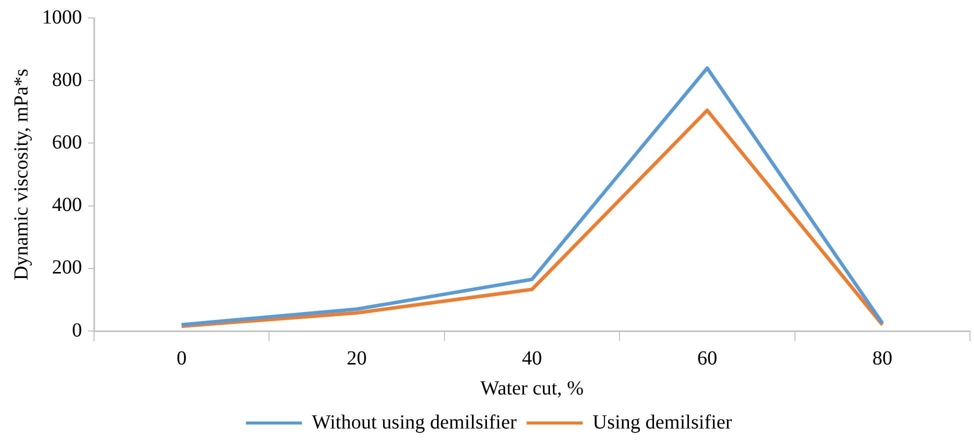 The image size is (974, 443). Describe the element at coordinates (532, 358) in the screenshot. I see `x-tick-label: 40` at that location.